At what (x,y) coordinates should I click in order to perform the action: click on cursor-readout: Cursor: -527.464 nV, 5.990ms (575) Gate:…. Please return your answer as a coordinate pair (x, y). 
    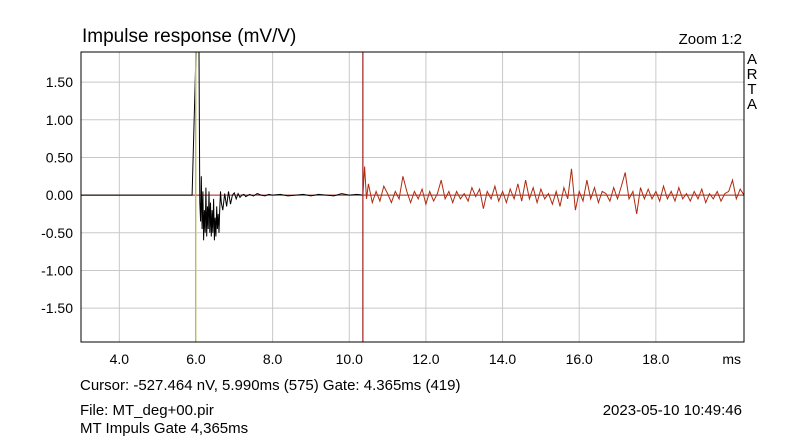
    Looking at the image, I should click on (270, 385).